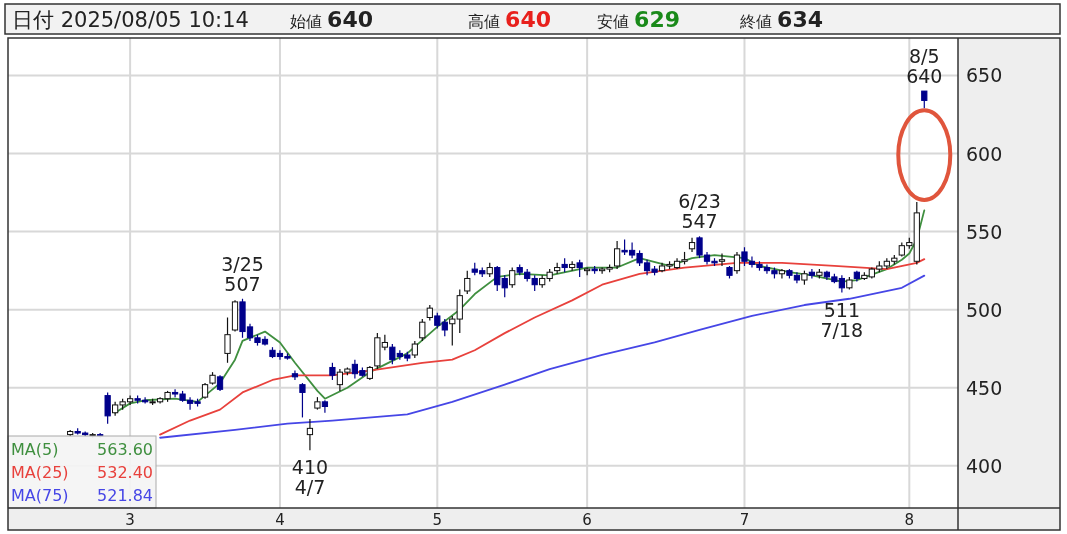 The width and height of the screenshot is (1067, 534). Describe the element at coordinates (781, 19) in the screenshot. I see `text: 終値 634` at that location.